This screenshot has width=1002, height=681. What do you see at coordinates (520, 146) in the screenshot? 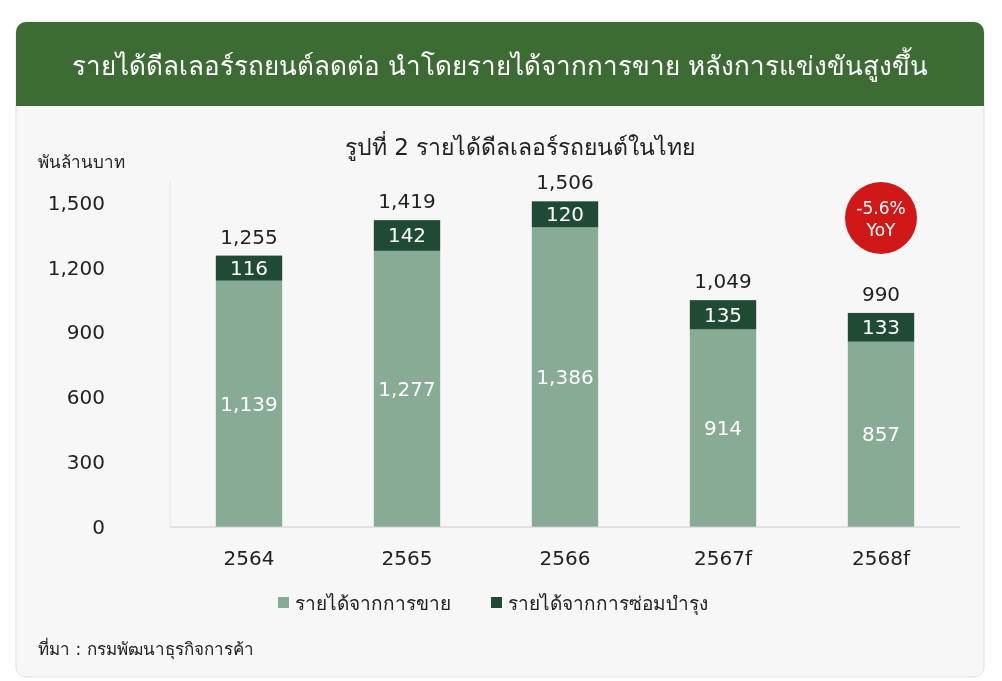
I see `chart-subtitle: รูปที่ 2 รายได้ดีลเลอร์รถยนต์ในไทย` at bounding box center [520, 146].